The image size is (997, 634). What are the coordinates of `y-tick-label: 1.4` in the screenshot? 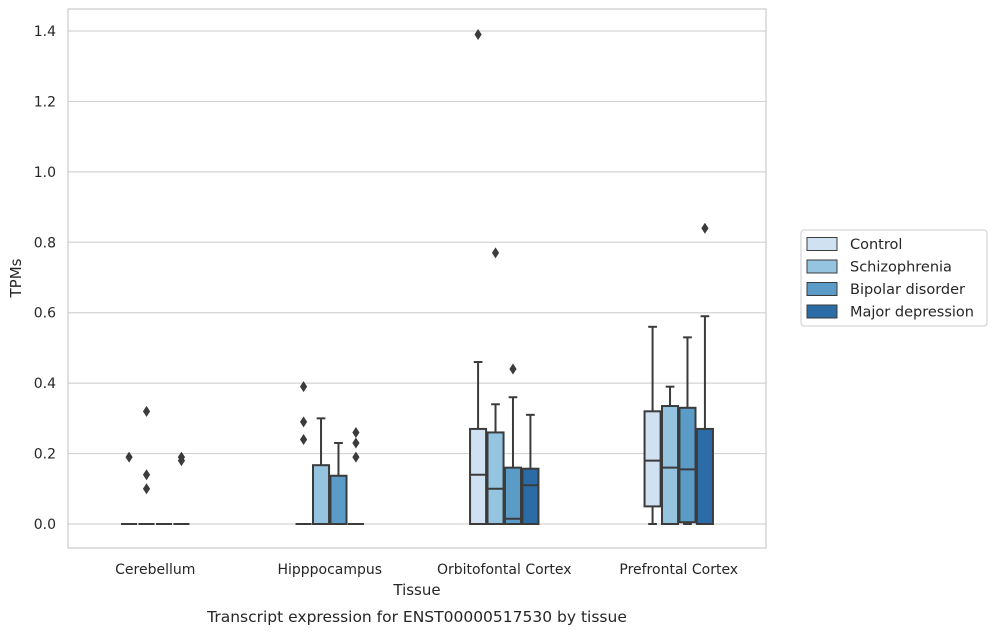 It's located at (45, 32).